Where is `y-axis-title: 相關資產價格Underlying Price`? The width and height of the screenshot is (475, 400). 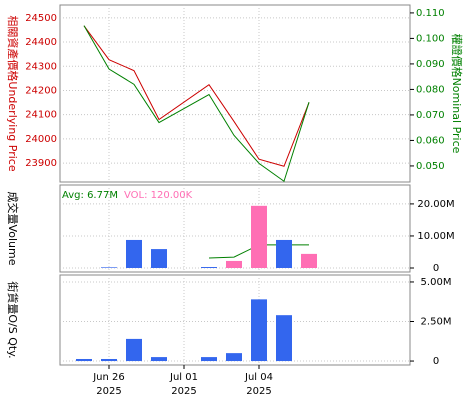 y-axis-title: 相關資產價格Underlying Price is located at coordinates (13, 93).